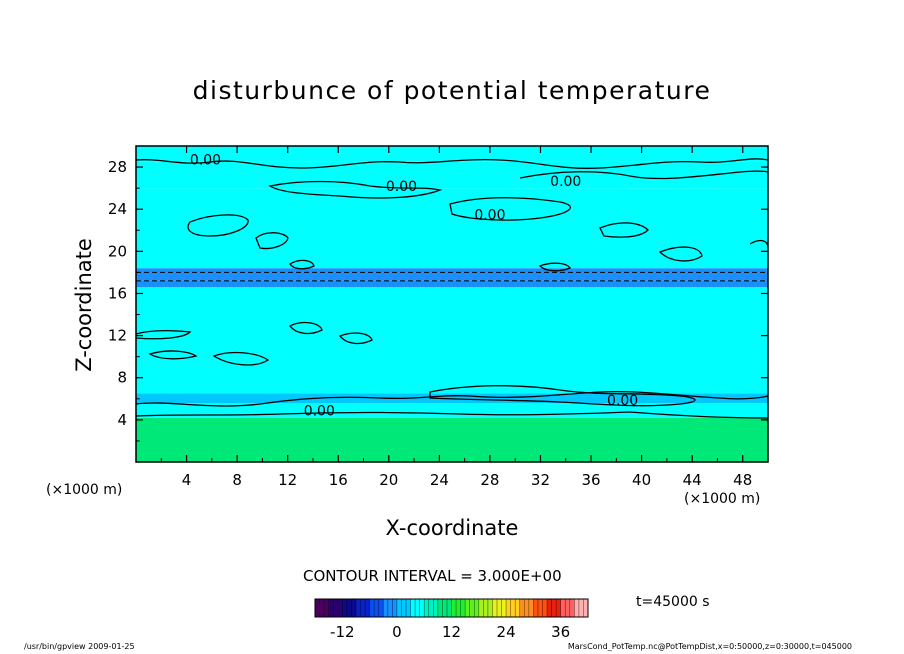 The height and width of the screenshot is (654, 904). I want to click on y-axis-label: Z-coordinate, so click(84, 305).